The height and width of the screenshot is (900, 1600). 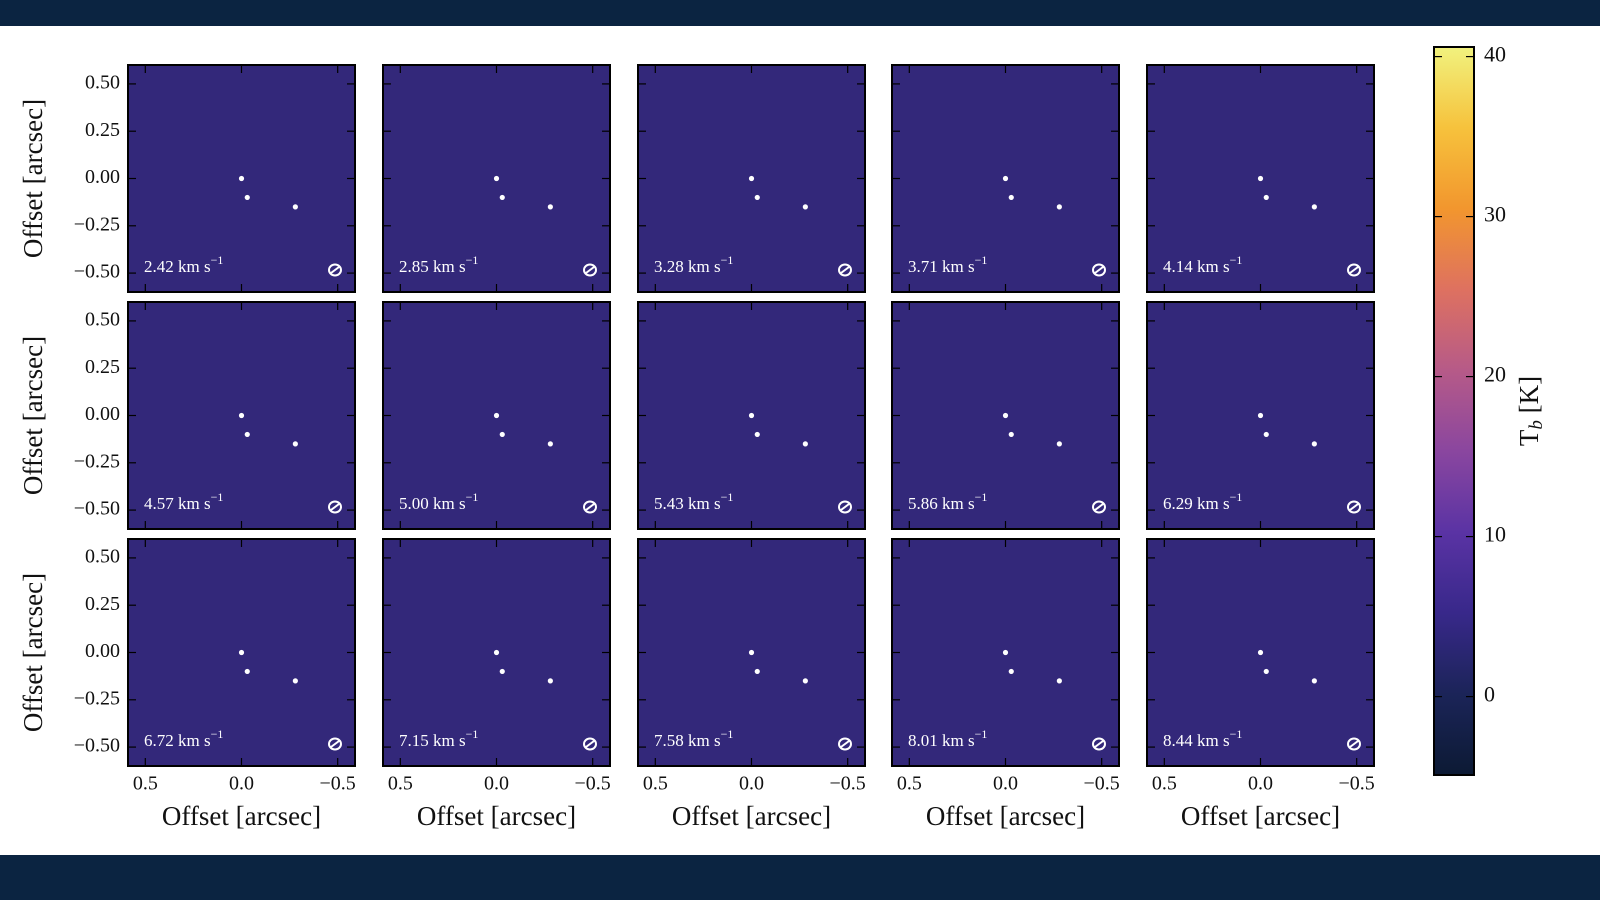 What do you see at coordinates (183, 738) in the screenshot?
I see `velocity-label: 6.72 km s−1` at bounding box center [183, 738].